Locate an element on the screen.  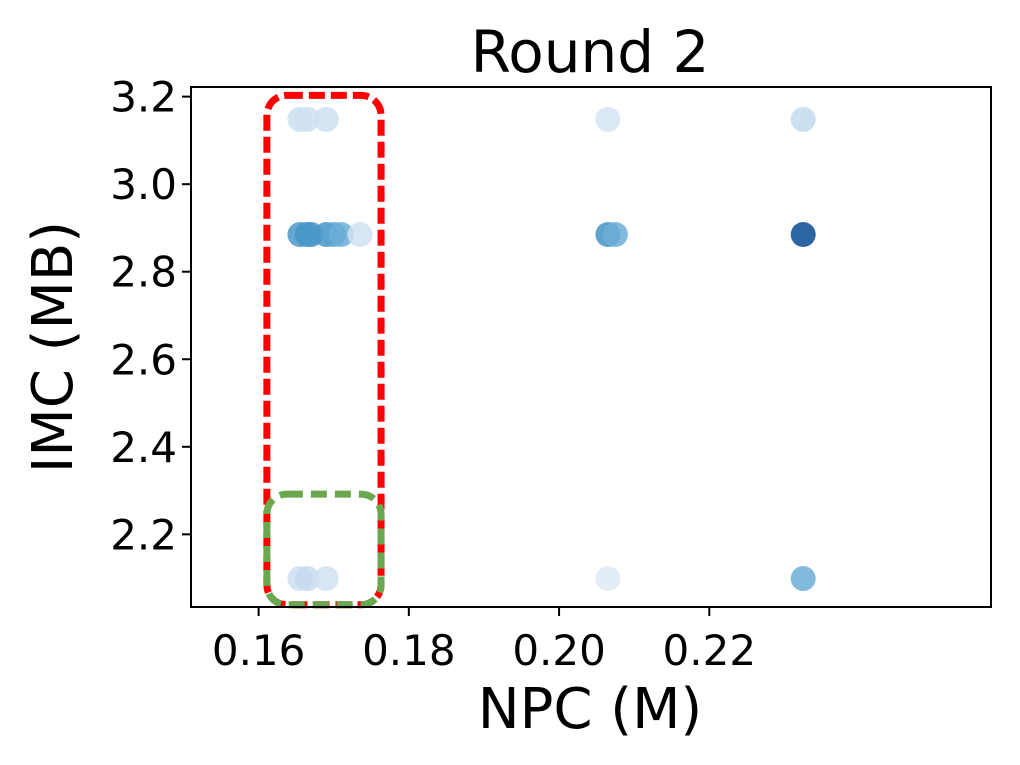
y-tick-label: 2.4 is located at coordinates (143, 447).